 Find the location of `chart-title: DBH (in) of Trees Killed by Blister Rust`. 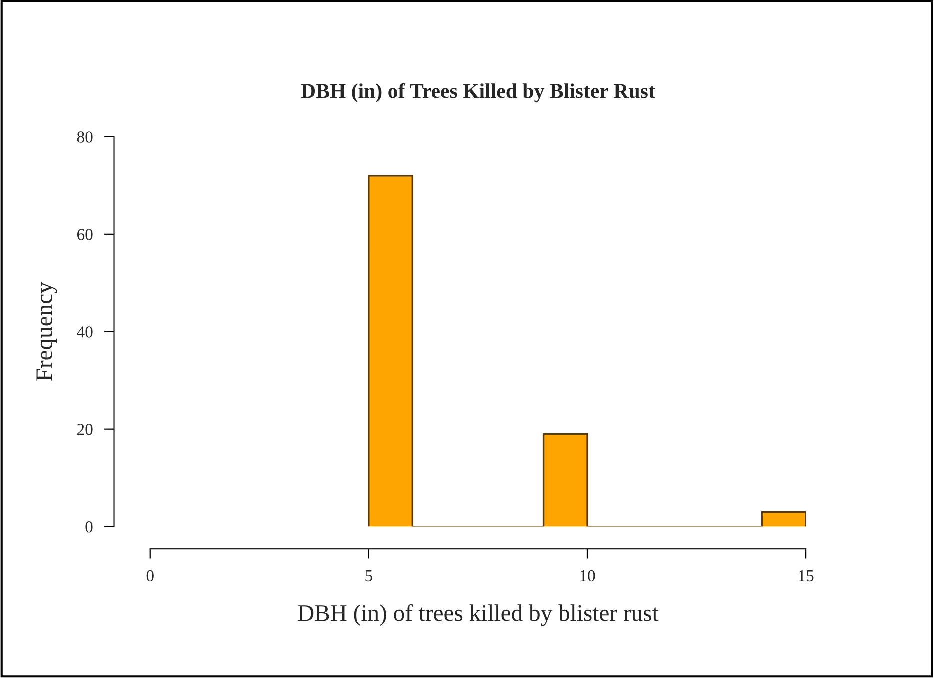

chart-title: DBH (in) of Trees Killed by Blister Rust is located at coordinates (478, 93).